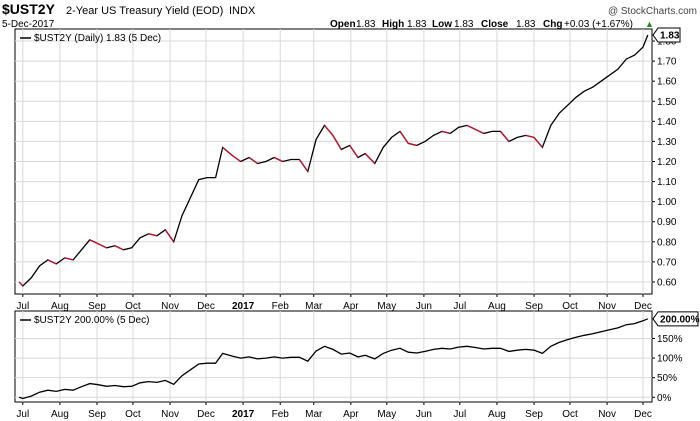 The height and width of the screenshot is (421, 700). What do you see at coordinates (526, 24) in the screenshot?
I see `close-value: 1.83` at bounding box center [526, 24].